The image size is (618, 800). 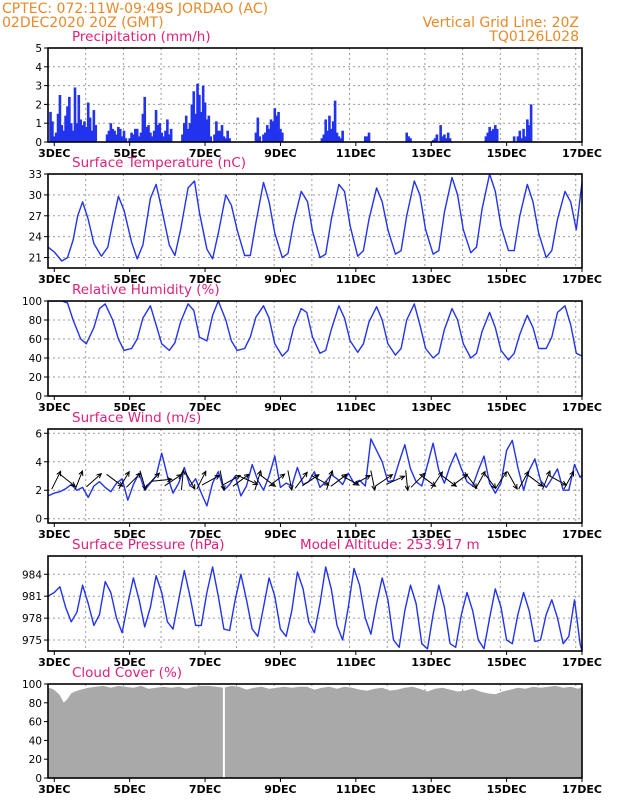 What do you see at coordinates (35, 196) in the screenshot?
I see `temp-y-tick-label: 30` at bounding box center [35, 196].